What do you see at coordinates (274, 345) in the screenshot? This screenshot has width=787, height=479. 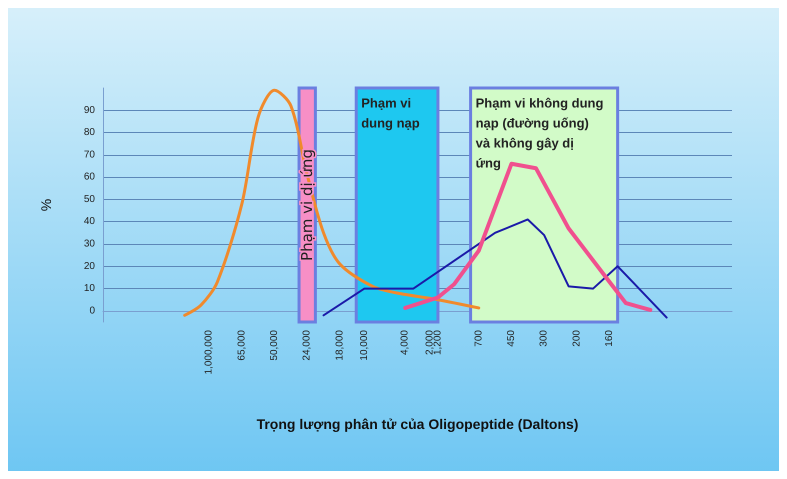 I see `x-tick-label: 50,000` at bounding box center [274, 345].